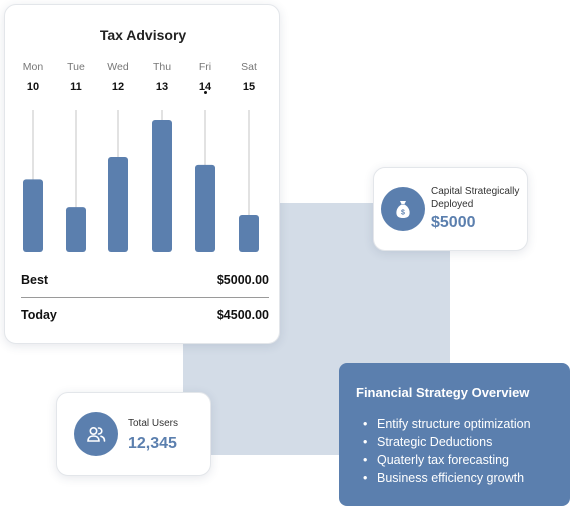 This screenshot has height=507, width=570. Describe the element at coordinates (133, 434) in the screenshot. I see `total-users-card: Total Users 12,345` at that location.